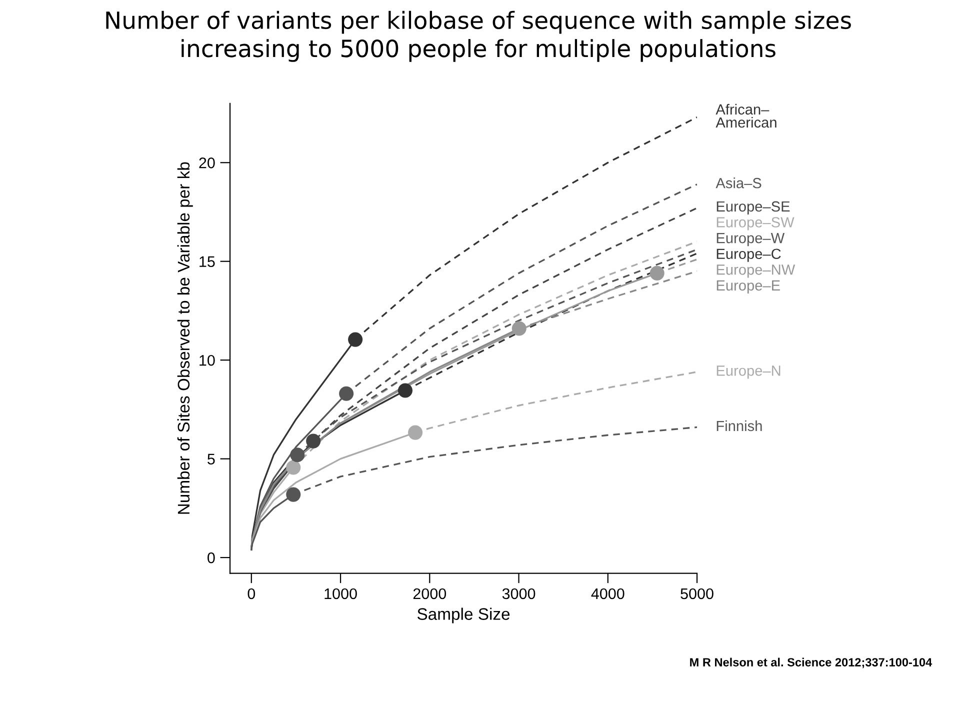 This screenshot has height=723, width=956. Describe the element at coordinates (429, 594) in the screenshot. I see `x-tick-label: 2000` at that location.